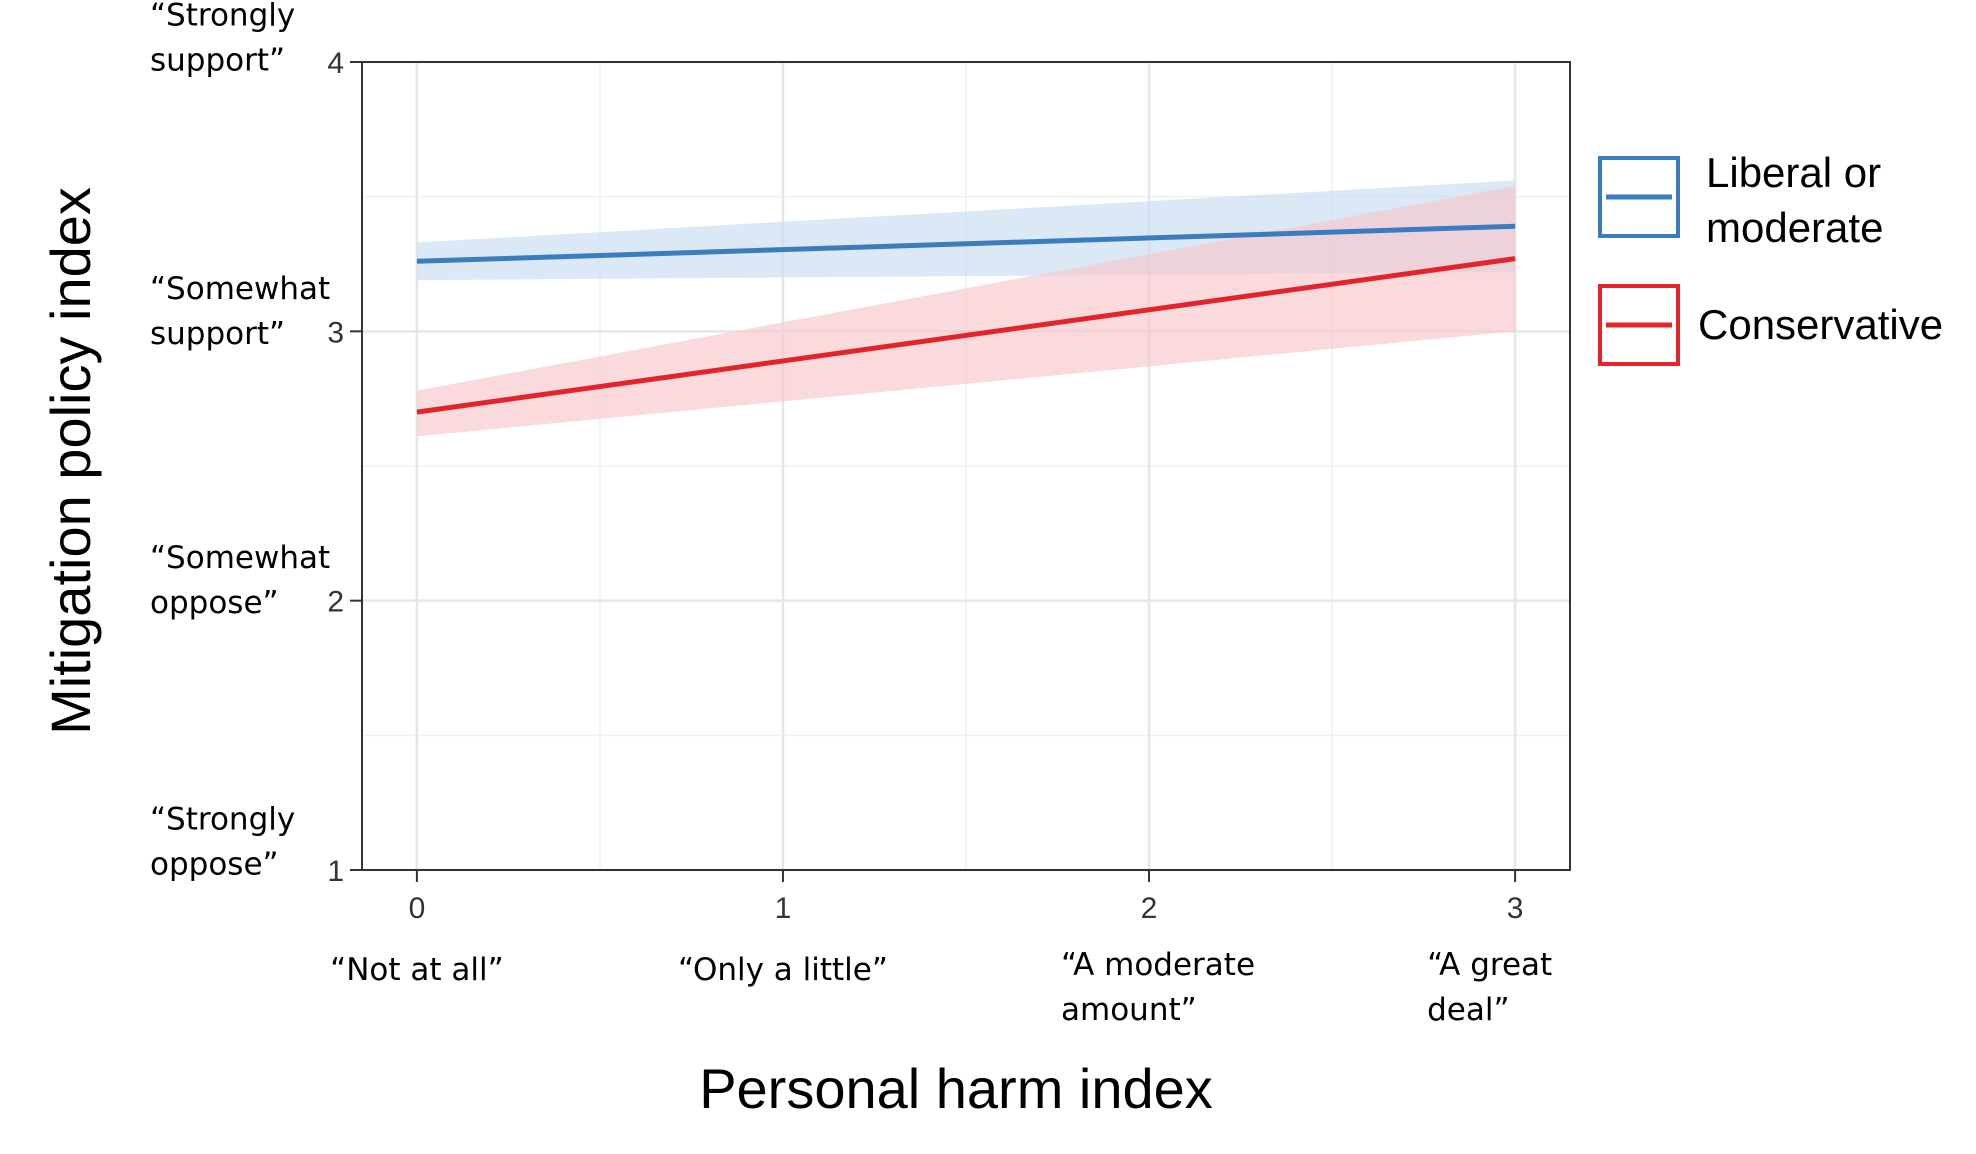 The width and height of the screenshot is (1976, 1154). What do you see at coordinates (1489, 965) in the screenshot?
I see `x-anchor-label: “A great` at bounding box center [1489, 965].